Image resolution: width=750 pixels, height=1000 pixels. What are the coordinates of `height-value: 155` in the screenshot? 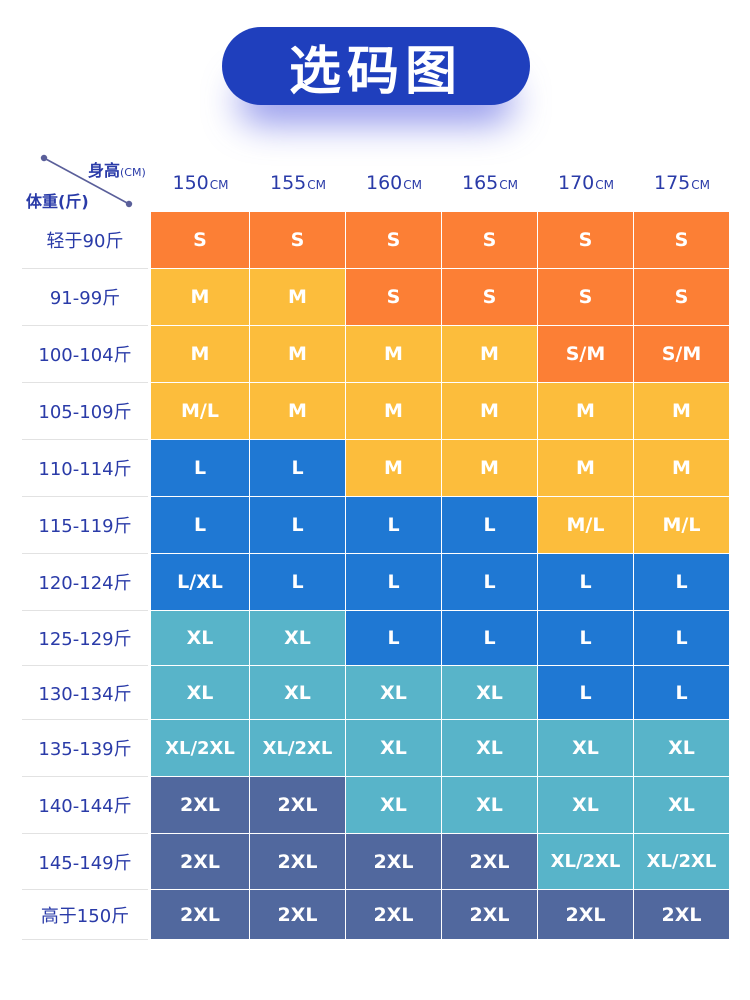 It's located at (288, 183).